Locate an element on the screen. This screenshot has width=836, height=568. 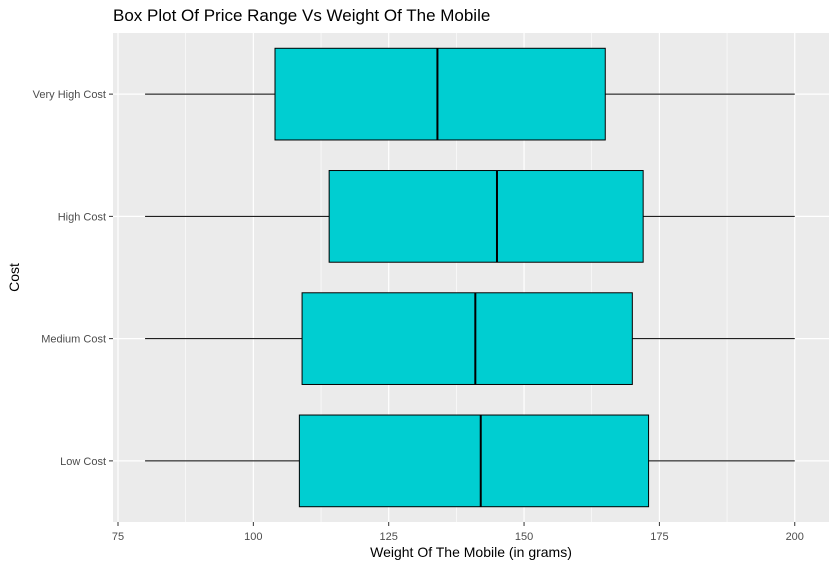
box-medium-cost is located at coordinates (470, 338).